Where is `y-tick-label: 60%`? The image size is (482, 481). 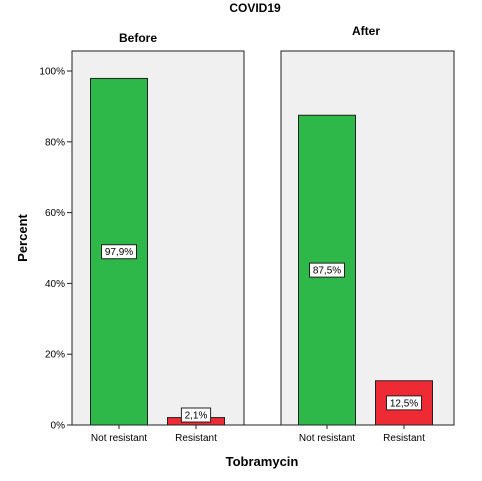 y-tick-label: 60% is located at coordinates (55, 213).